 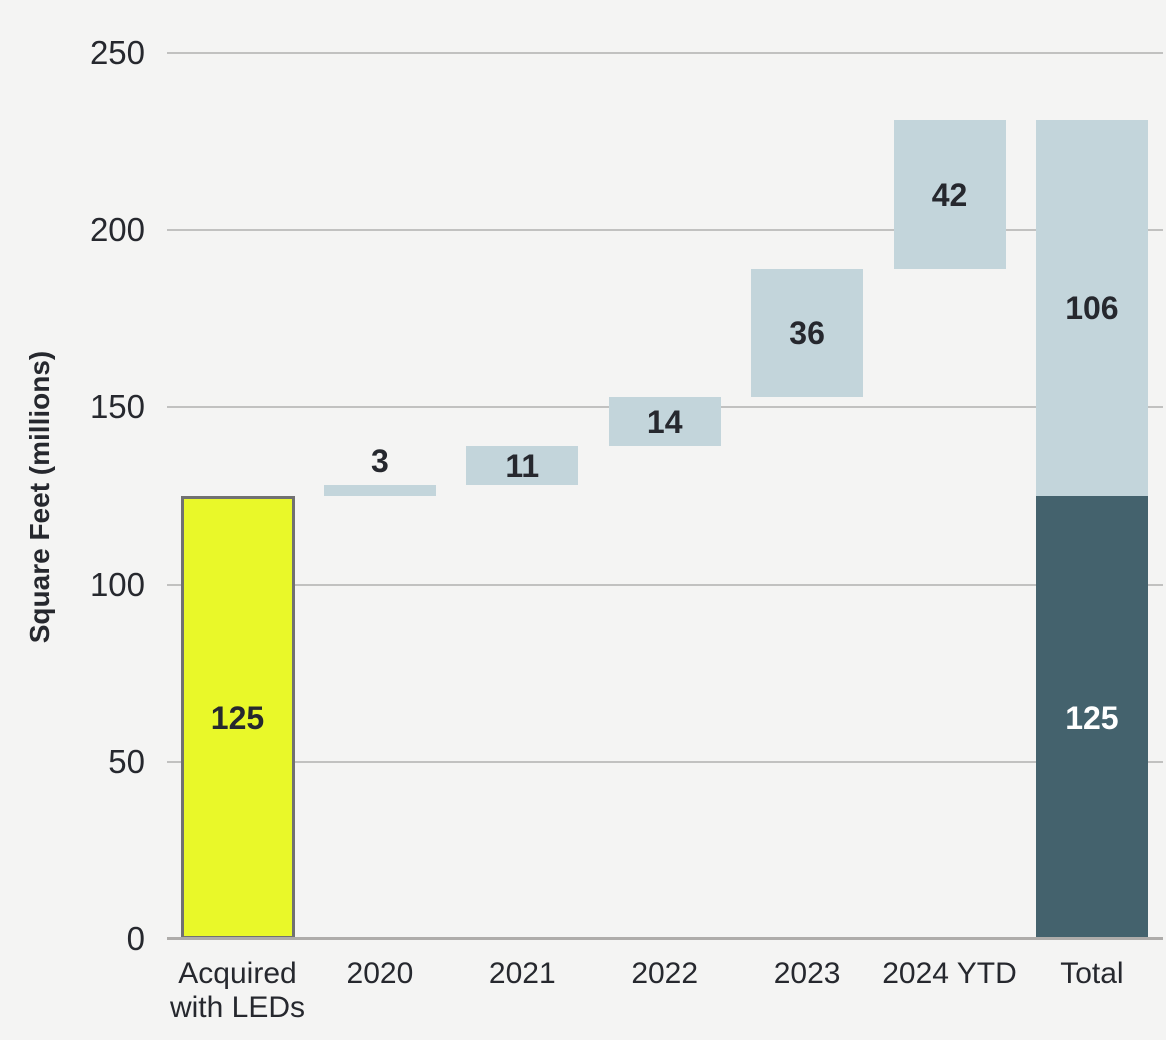 I want to click on y-tick-label-200: 200, so click(x=117, y=230).